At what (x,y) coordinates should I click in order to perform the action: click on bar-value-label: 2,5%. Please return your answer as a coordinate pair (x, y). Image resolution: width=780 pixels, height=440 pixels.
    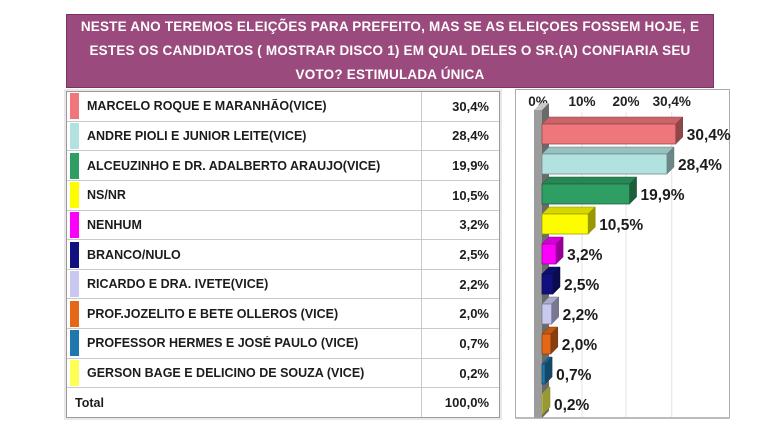
    Looking at the image, I should click on (582, 285).